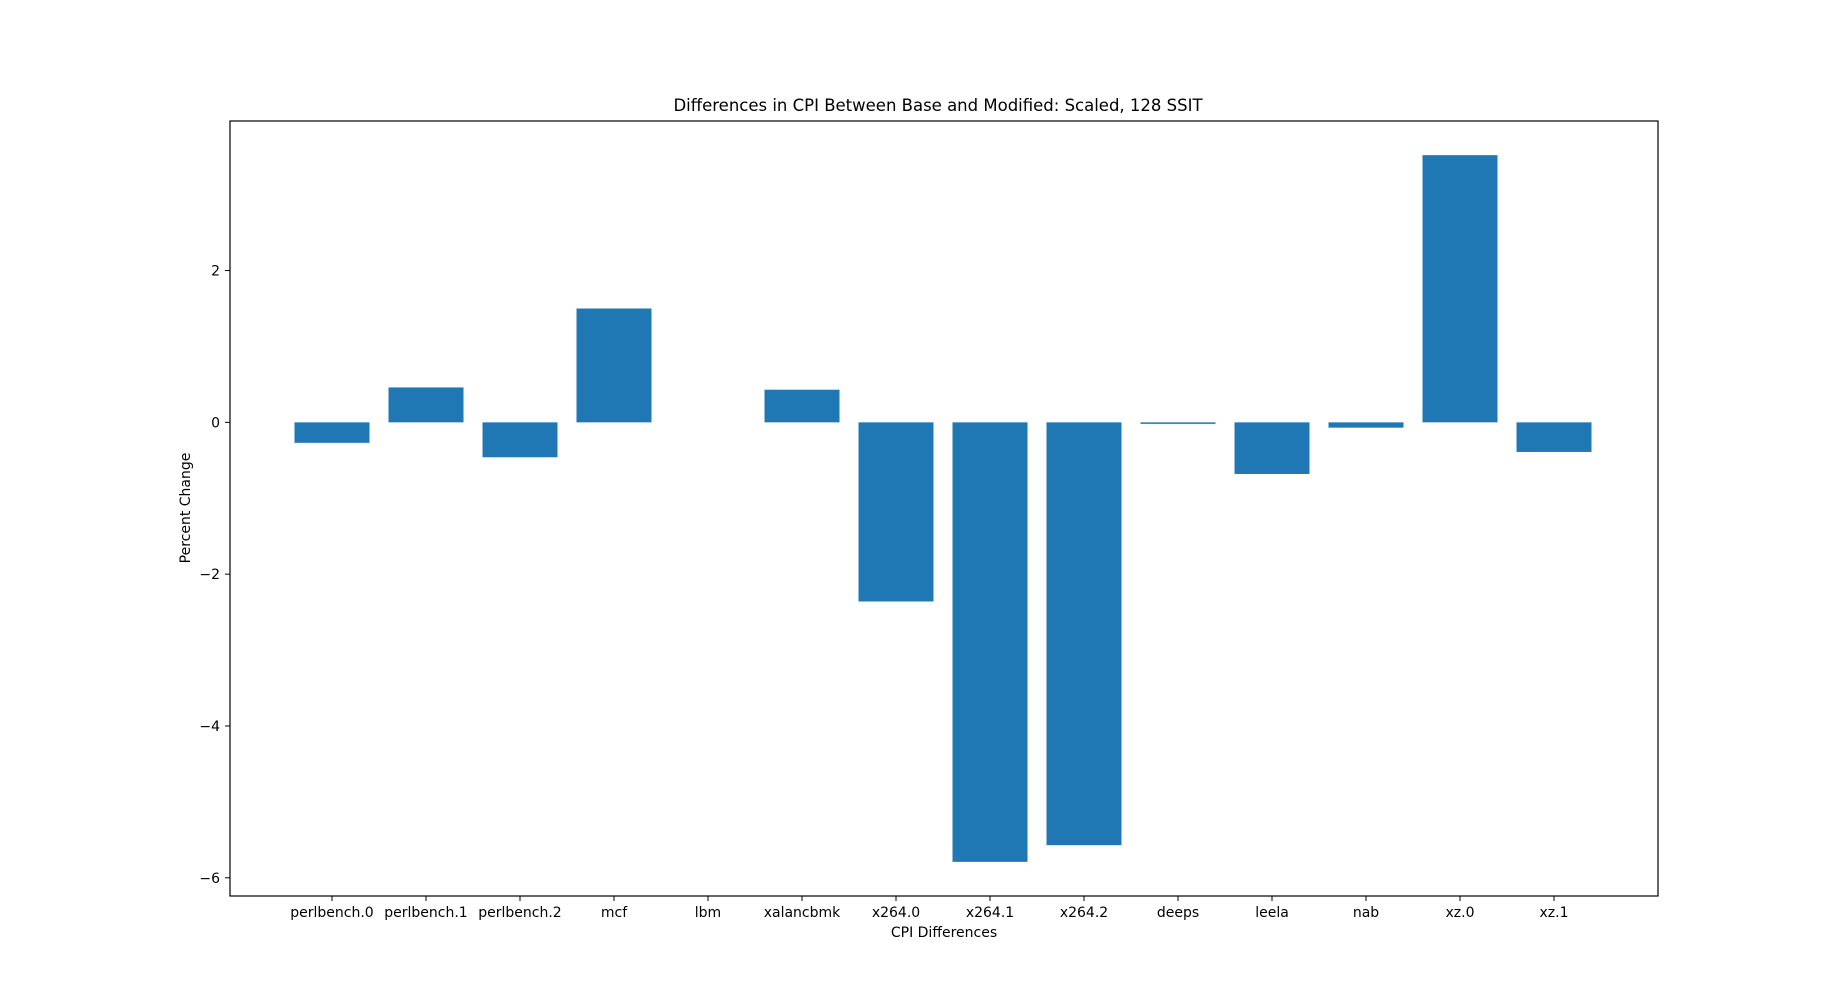  Describe the element at coordinates (215, 272) in the screenshot. I see `y-tick-label: 2` at that location.